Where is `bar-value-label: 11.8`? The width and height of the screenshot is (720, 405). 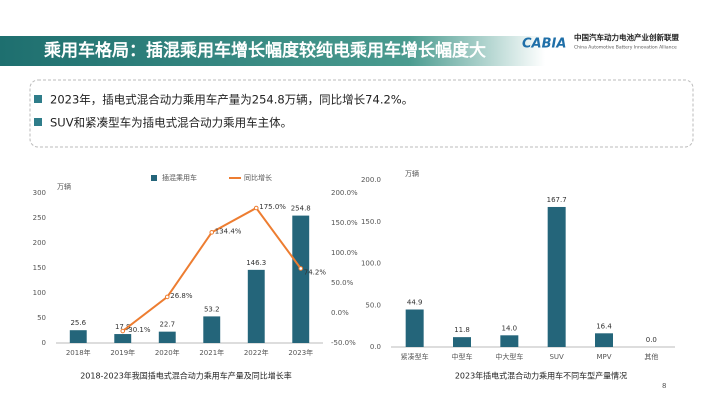
bar-value-label: 11.8 is located at coordinates (462, 330).